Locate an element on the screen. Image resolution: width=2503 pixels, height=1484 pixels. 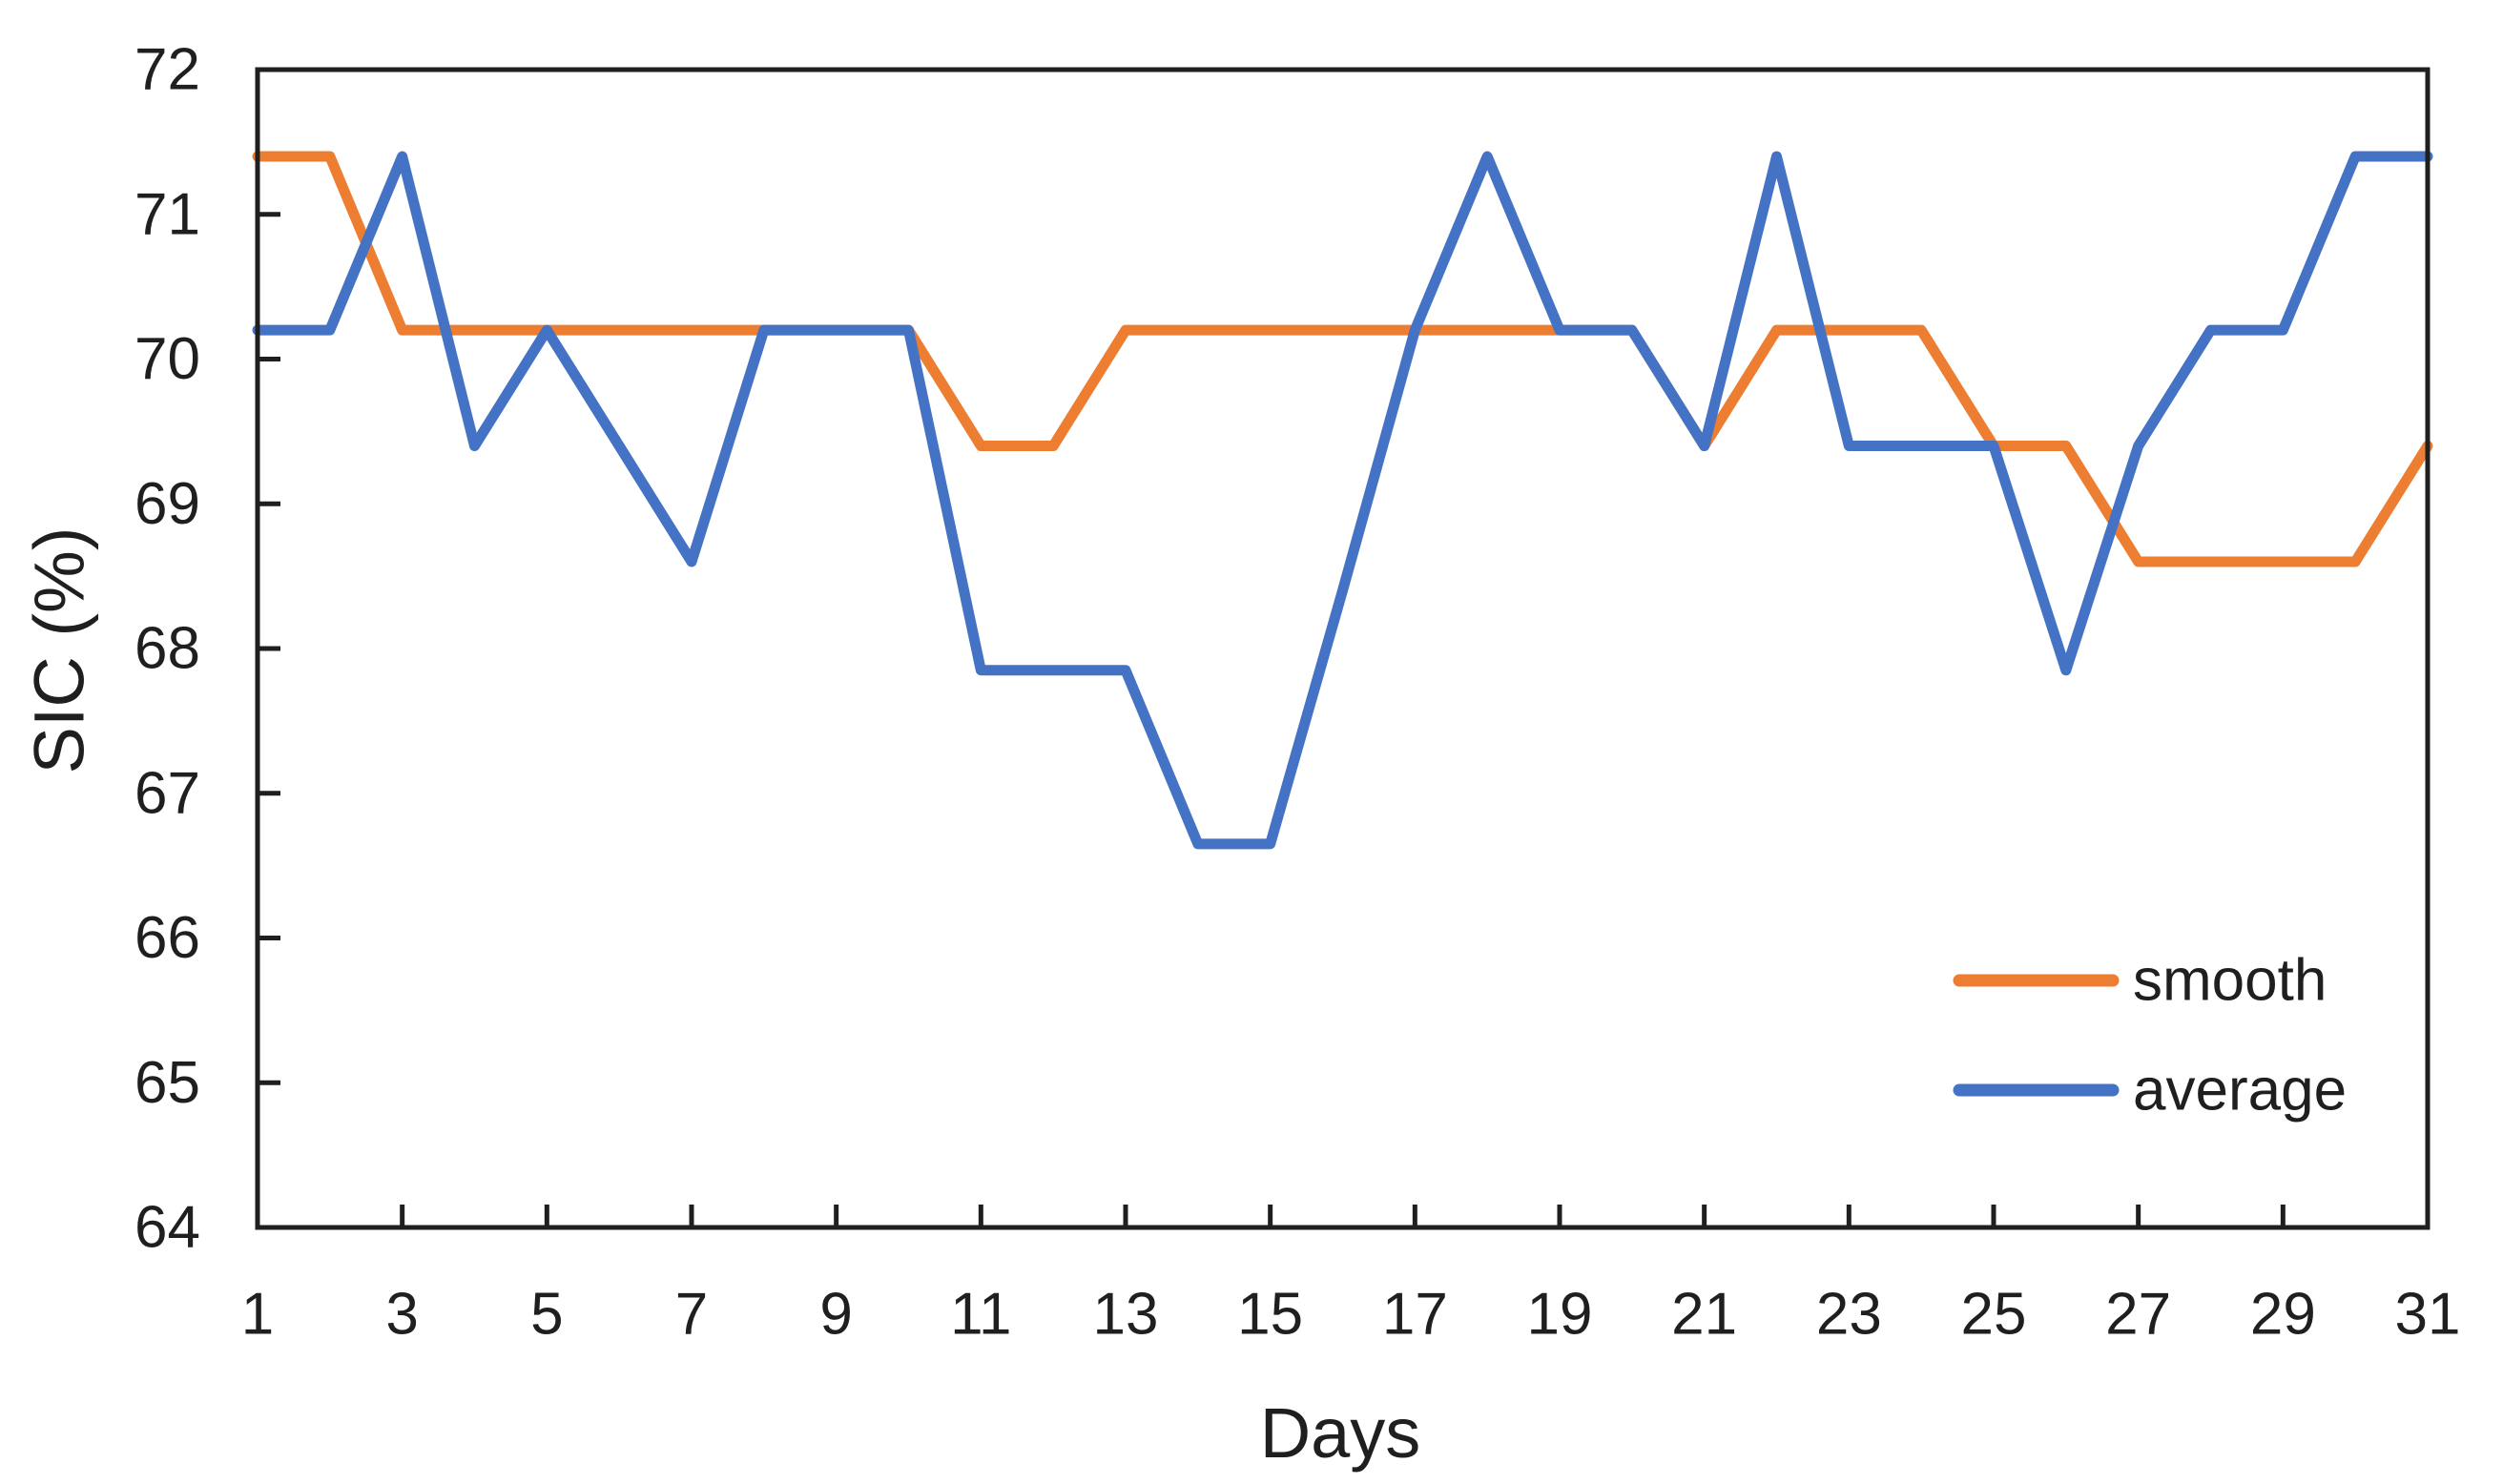
x-tick-label: 21 is located at coordinates (1704, 1315).